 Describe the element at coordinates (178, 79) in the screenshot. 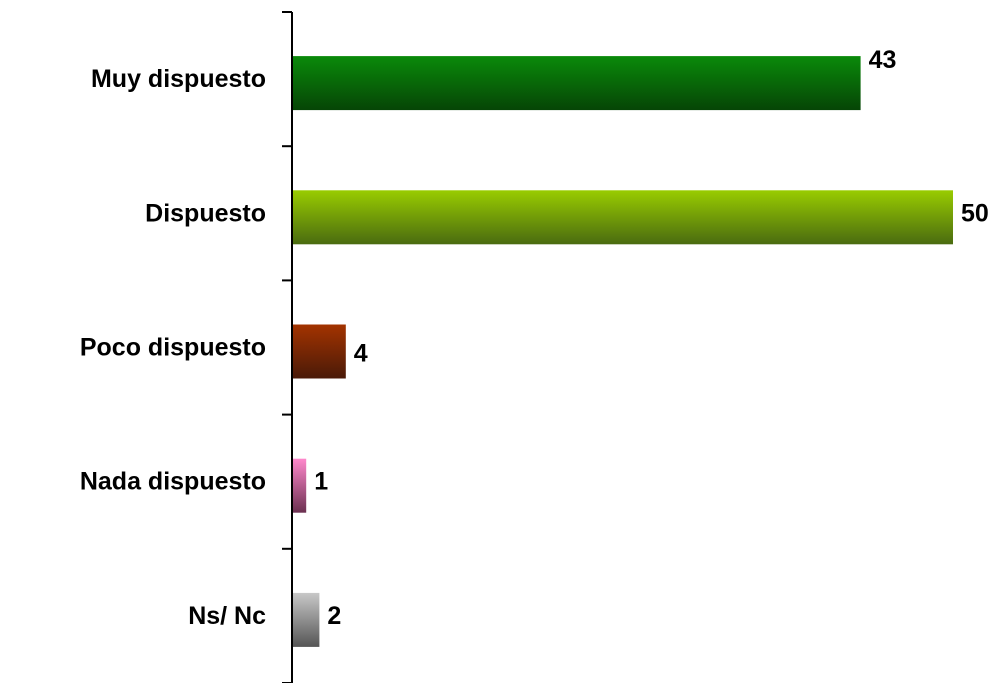

I see `category-label: Muy dispuesto` at that location.